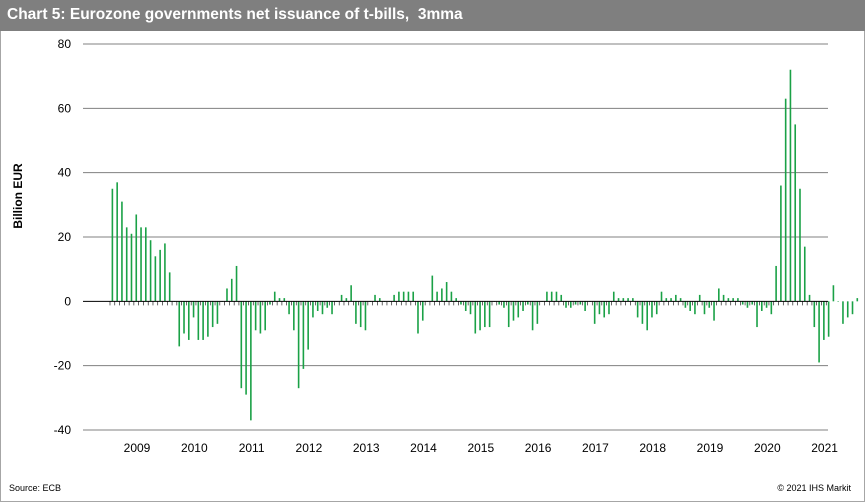  I want to click on y-tick-label: 40, so click(65, 173).